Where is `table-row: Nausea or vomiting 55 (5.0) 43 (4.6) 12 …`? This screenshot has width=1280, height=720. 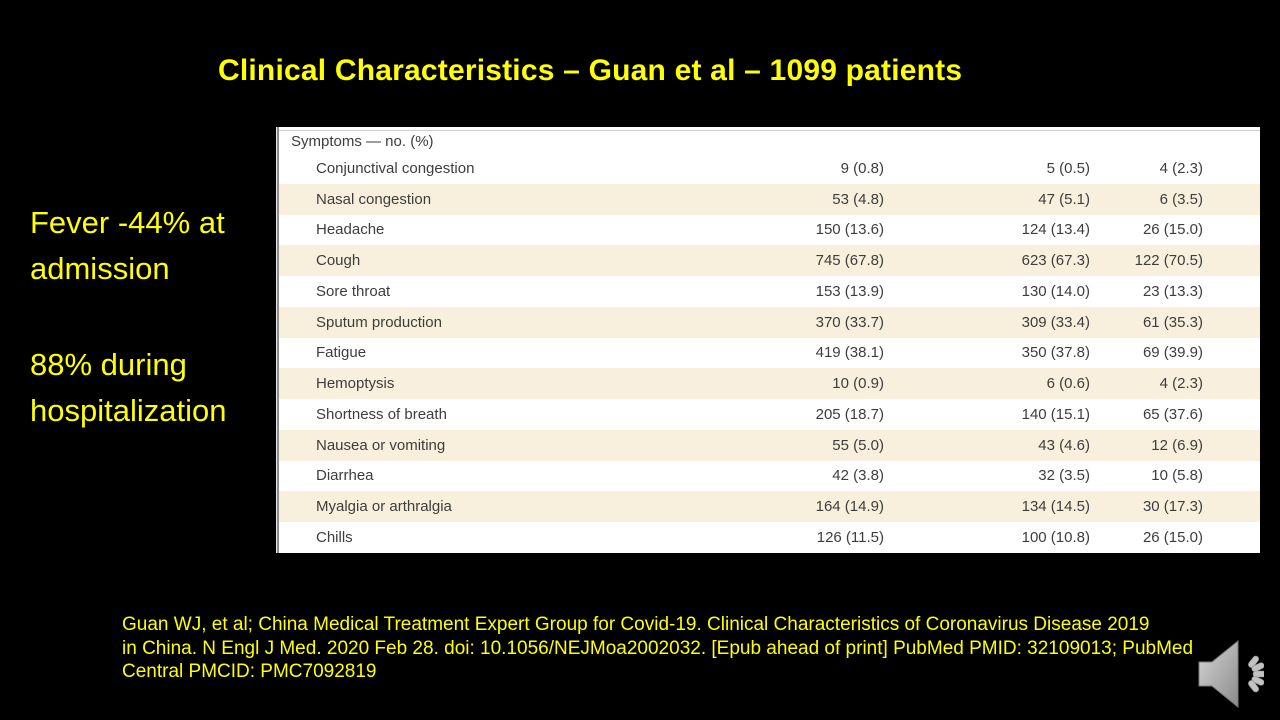 table-row: Nausea or vomiting 55 (5.0) 43 (4.6) 12 … is located at coordinates (769, 445).